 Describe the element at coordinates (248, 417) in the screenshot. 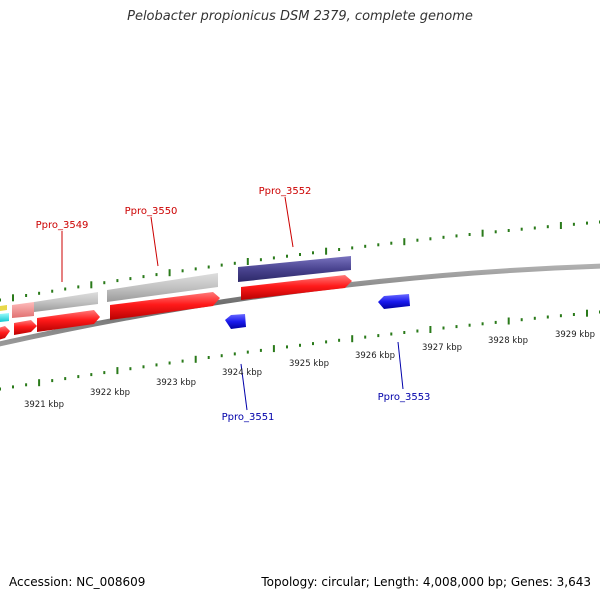

I see `gene-label-ppro-3551: Ppro_3551` at that location.